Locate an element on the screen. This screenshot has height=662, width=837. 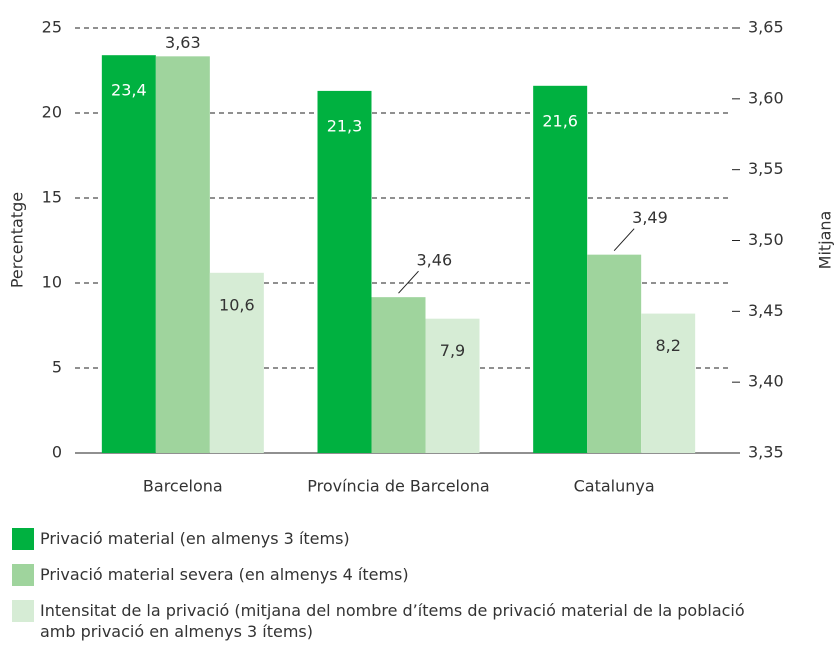
y-tick-label: 25 is located at coordinates (52, 27).